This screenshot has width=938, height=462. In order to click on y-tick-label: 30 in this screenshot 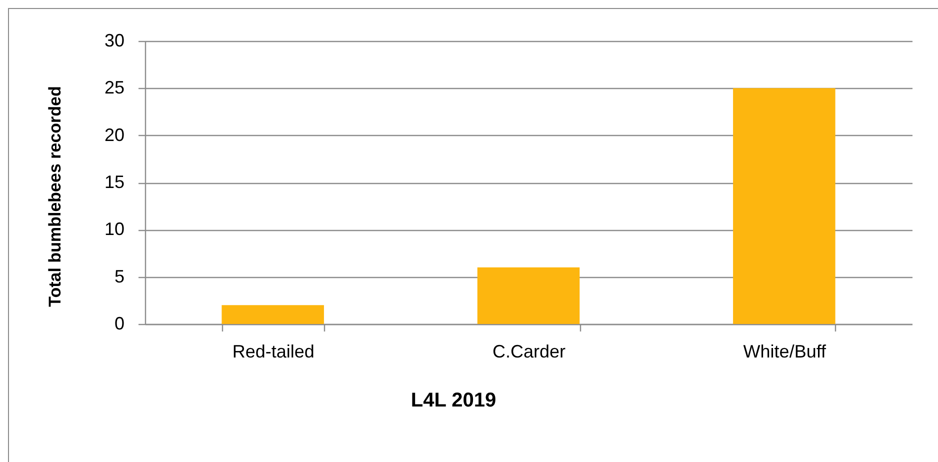, I will do `click(114, 40)`.